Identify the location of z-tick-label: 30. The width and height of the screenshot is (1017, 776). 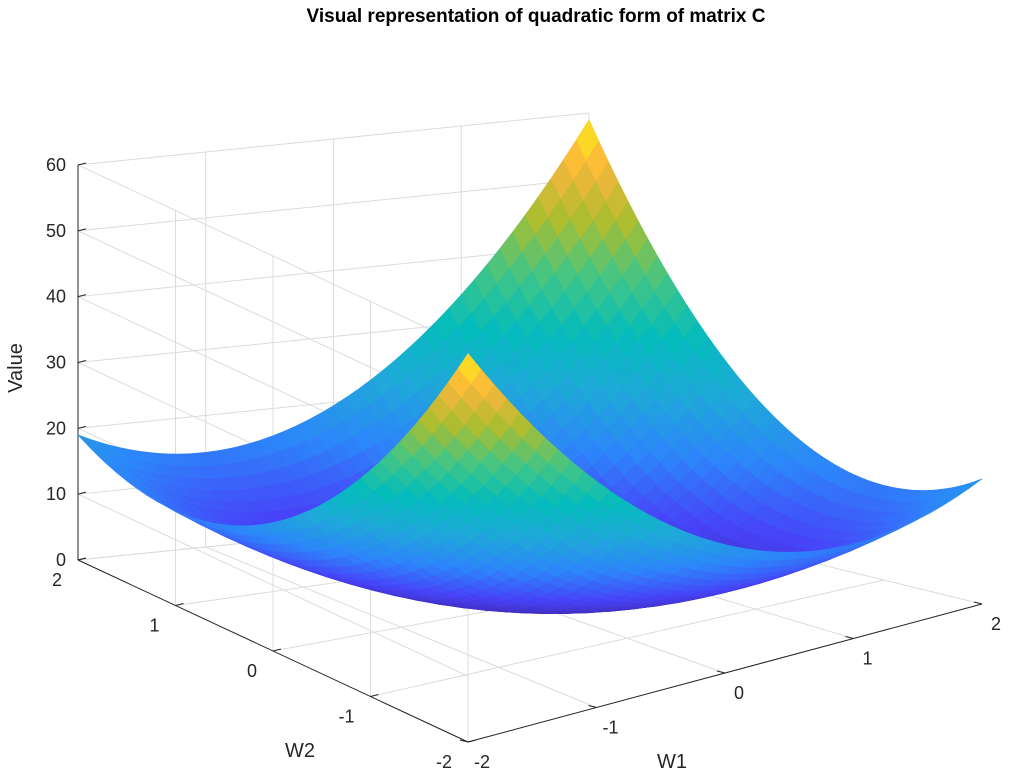
(56, 363).